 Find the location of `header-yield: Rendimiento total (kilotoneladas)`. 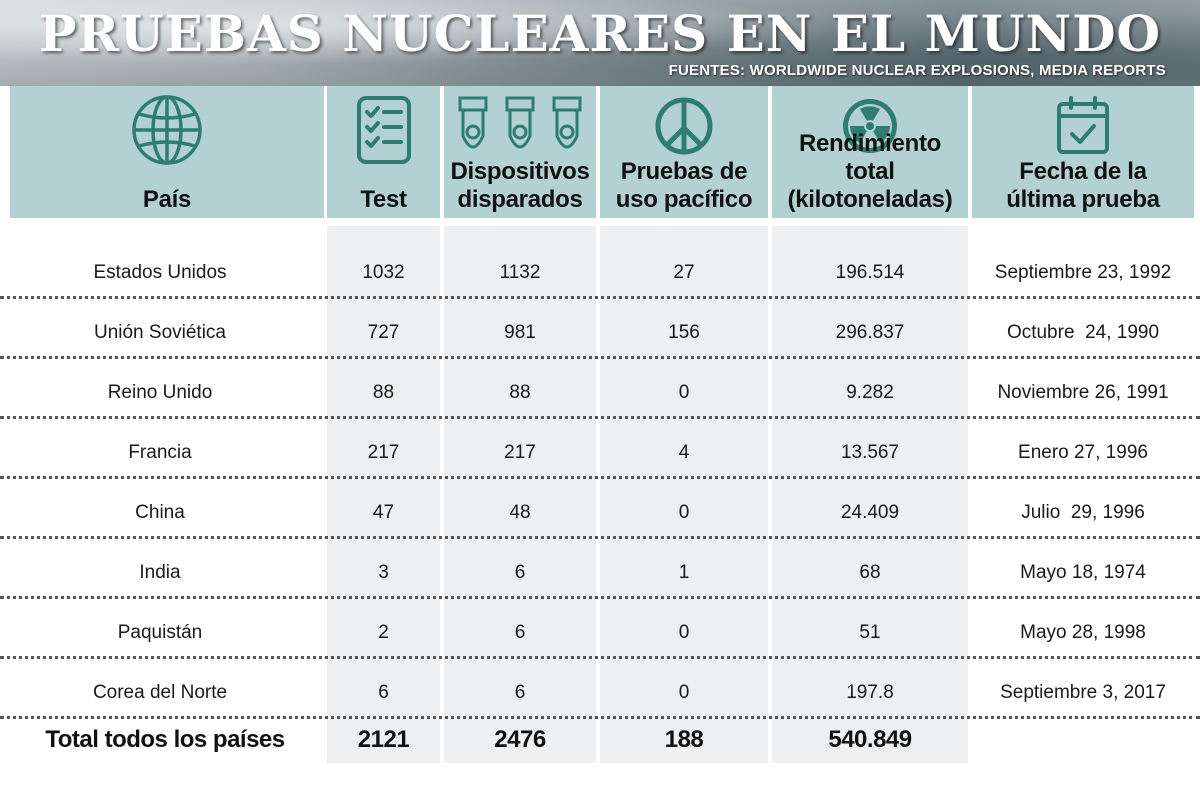

header-yield: Rendimiento total (kilotoneladas) is located at coordinates (870, 152).